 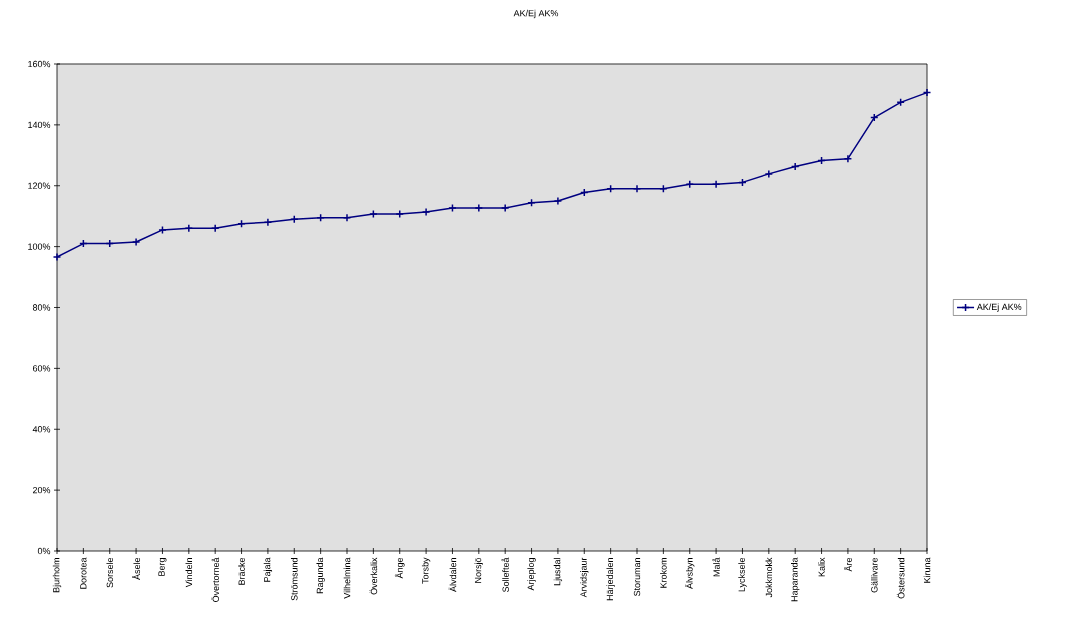 I want to click on y-tick-label: 60%, so click(x=41, y=368).